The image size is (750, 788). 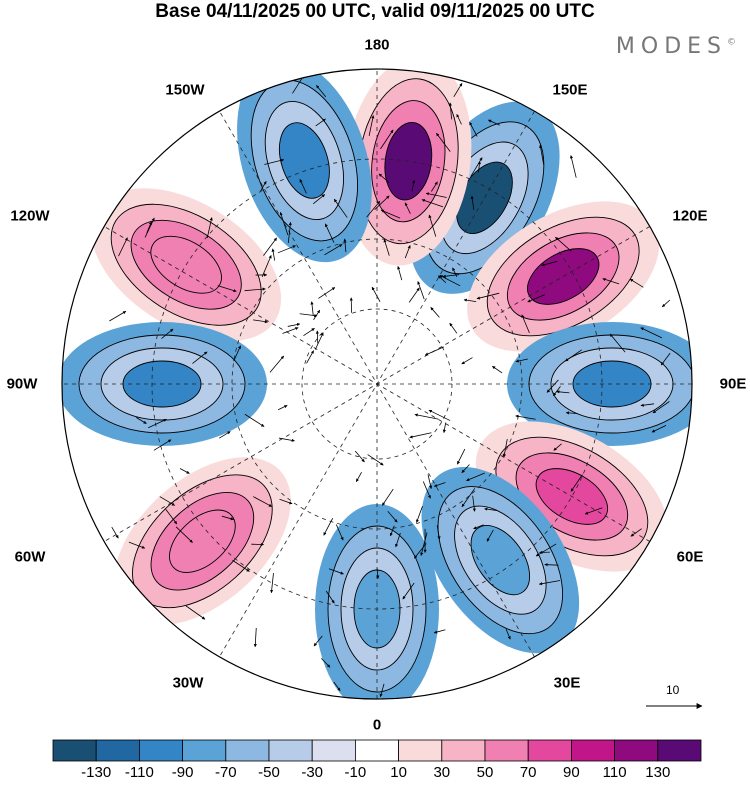 What do you see at coordinates (29, 216) in the screenshot?
I see `lon-label-120w: 120W` at bounding box center [29, 216].